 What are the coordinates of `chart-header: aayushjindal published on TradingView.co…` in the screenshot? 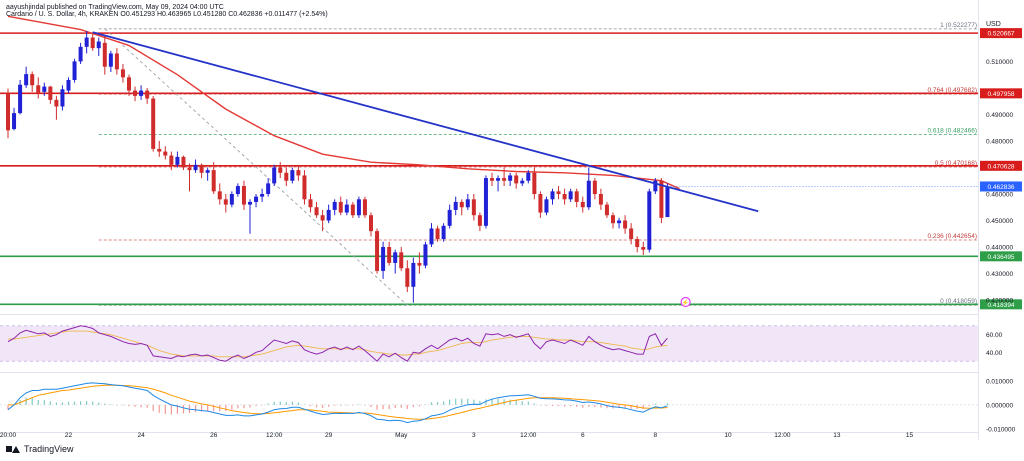 It's located at (167, 11).